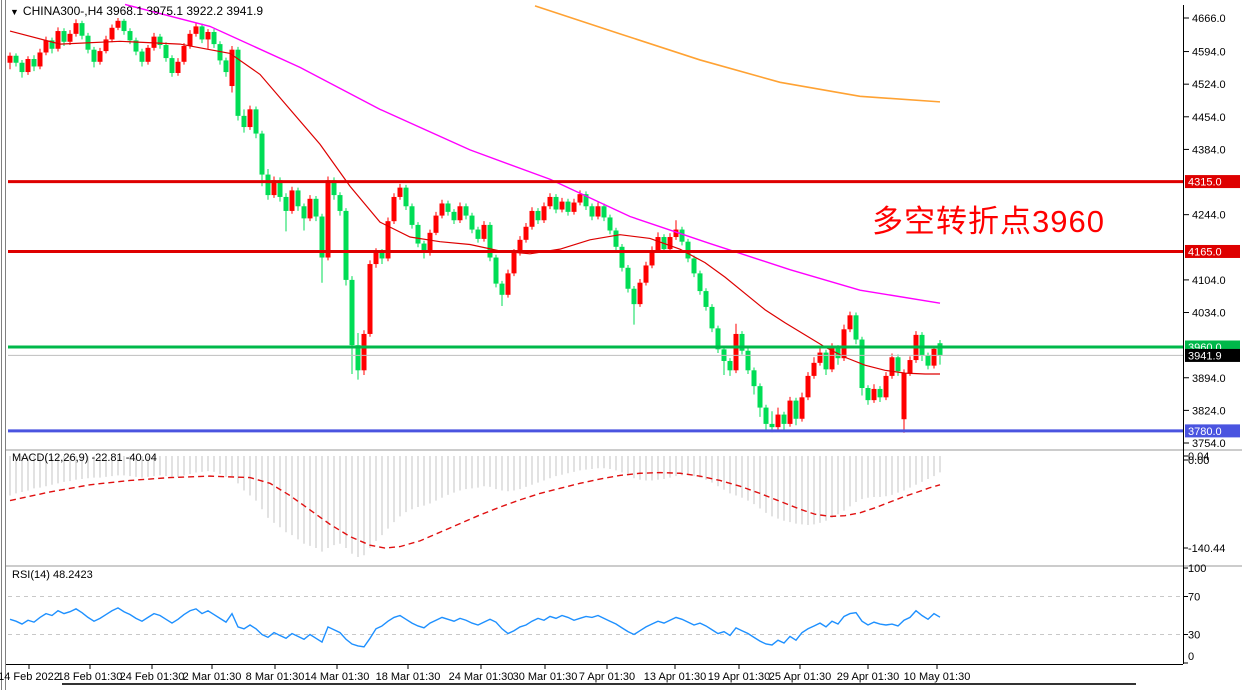  What do you see at coordinates (1198, 457) in the screenshot?
I see `svg-text: 0.04` at bounding box center [1198, 457].